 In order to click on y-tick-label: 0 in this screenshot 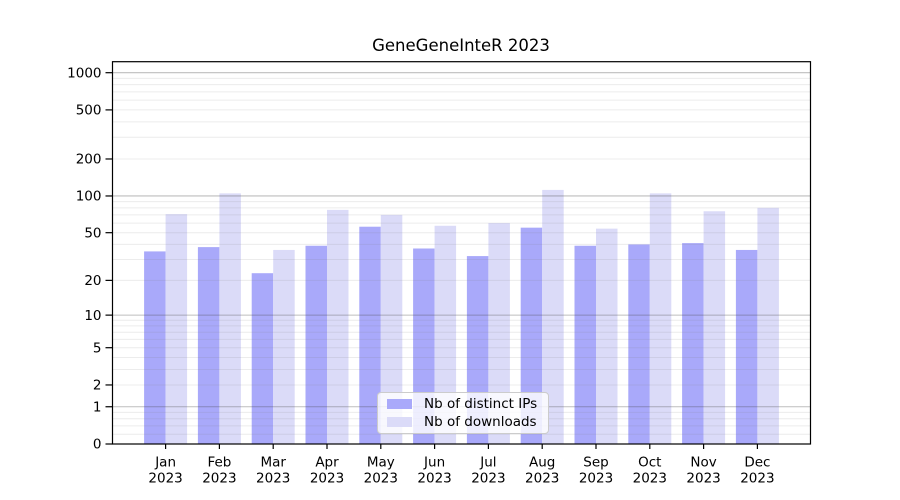, I will do `click(97, 445)`.